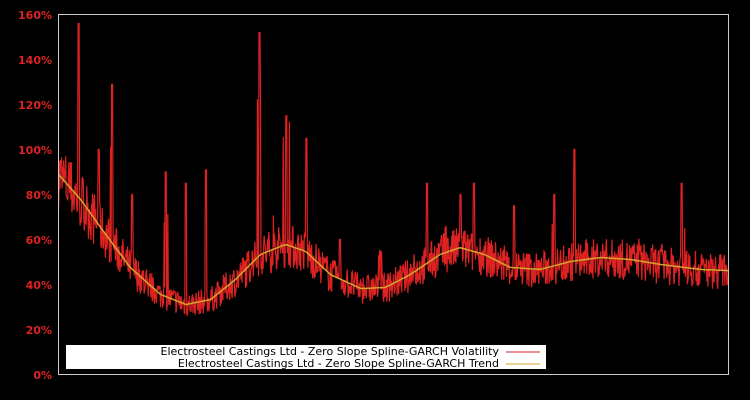 This screenshot has height=400, width=750. What do you see at coordinates (39, 240) in the screenshot?
I see `y-tick-label: 60%` at bounding box center [39, 240].